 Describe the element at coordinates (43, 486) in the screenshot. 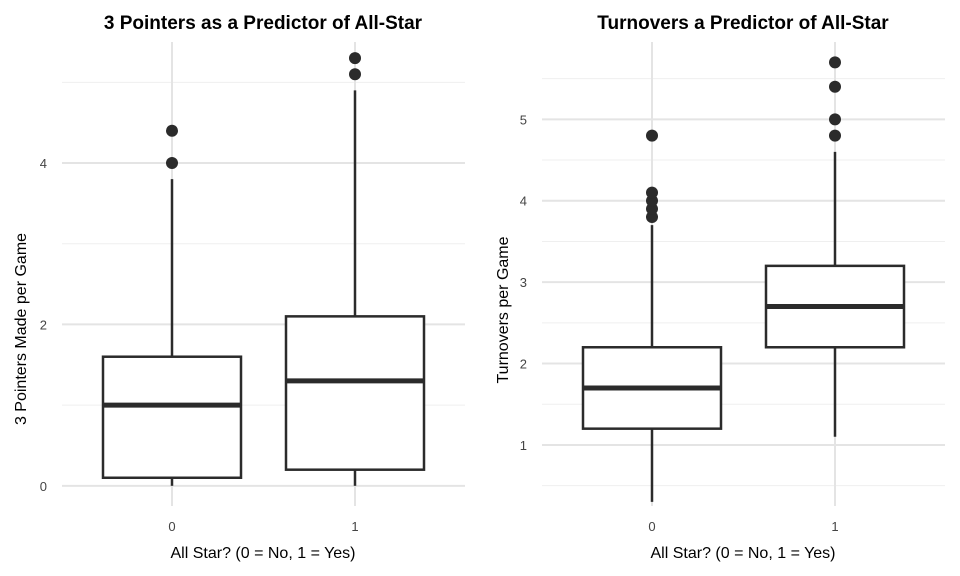

I see `y-tick-label: 0` at that location.